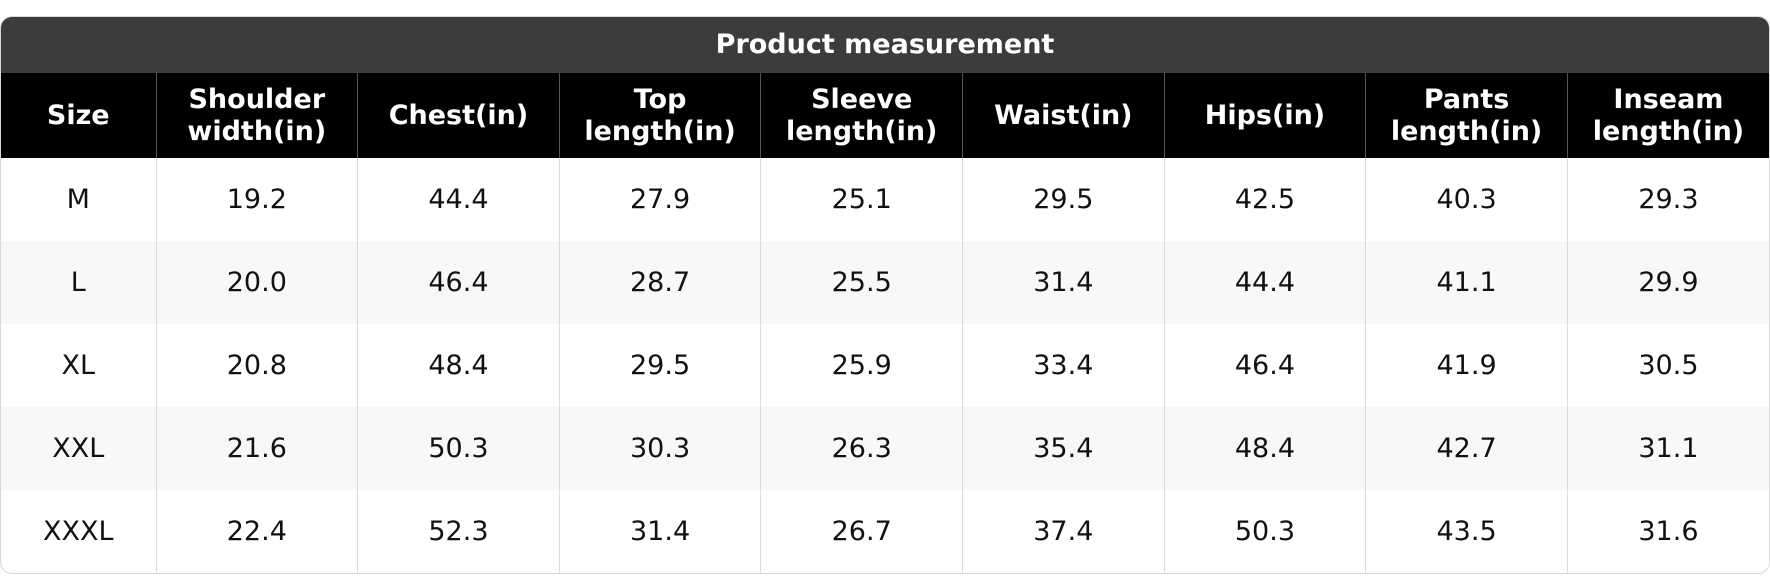 The width and height of the screenshot is (1770, 580). I want to click on table-cell: 26.7, so click(861, 531).